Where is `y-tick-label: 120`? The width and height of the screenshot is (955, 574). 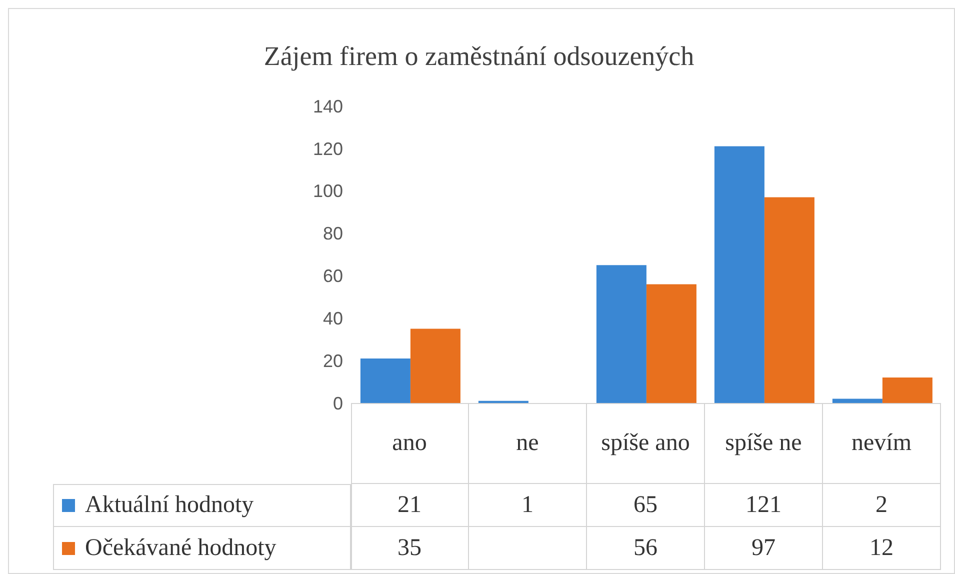 y-tick-label: 120 is located at coordinates (327, 148).